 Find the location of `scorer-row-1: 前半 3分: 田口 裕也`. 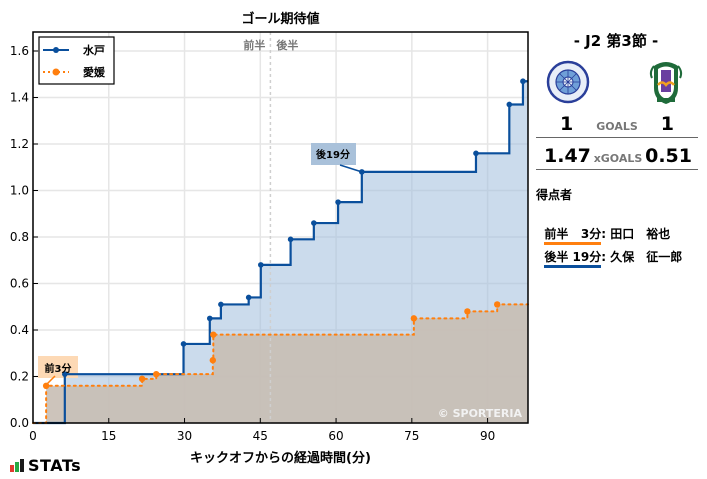

scorer-row-1: 前半 3分: 田口 裕也 is located at coordinates (603, 228).